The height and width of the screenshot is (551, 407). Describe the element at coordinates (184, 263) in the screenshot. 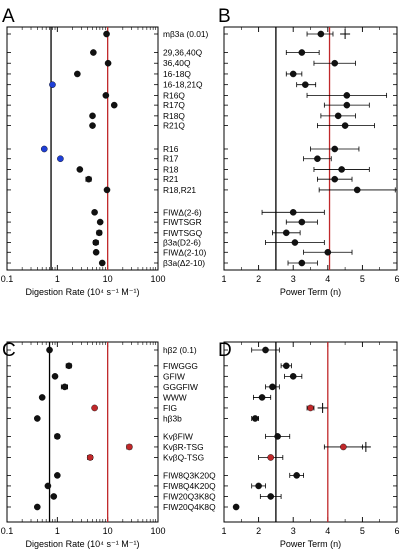

I see `category-label-a: β3a(Δ2-10)` at that location.